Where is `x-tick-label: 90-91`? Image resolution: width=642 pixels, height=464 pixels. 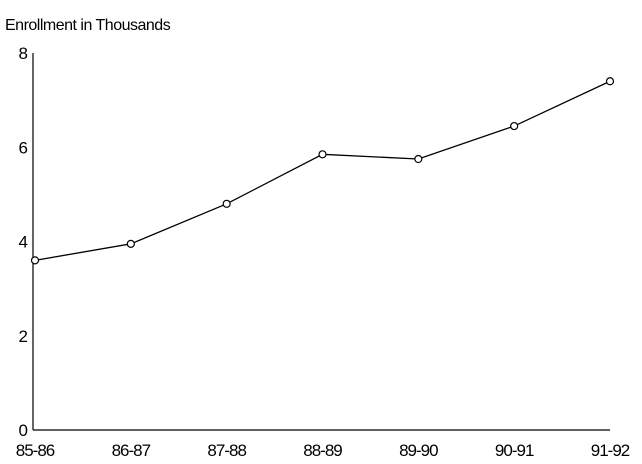 x-tick-label: 90-91 is located at coordinates (514, 450).